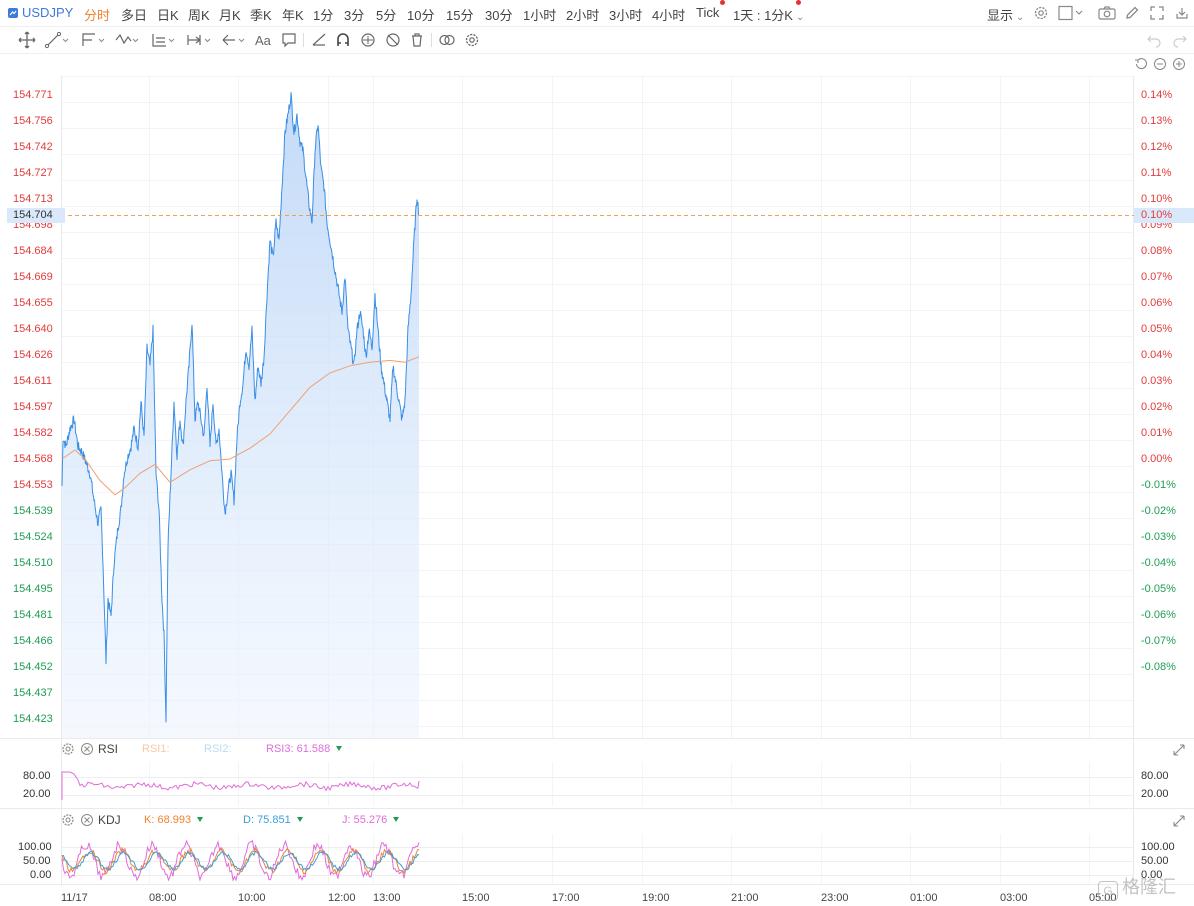 This screenshot has height=906, width=1194. I want to click on current-percent-tag: 0.10%, so click(1164, 215).